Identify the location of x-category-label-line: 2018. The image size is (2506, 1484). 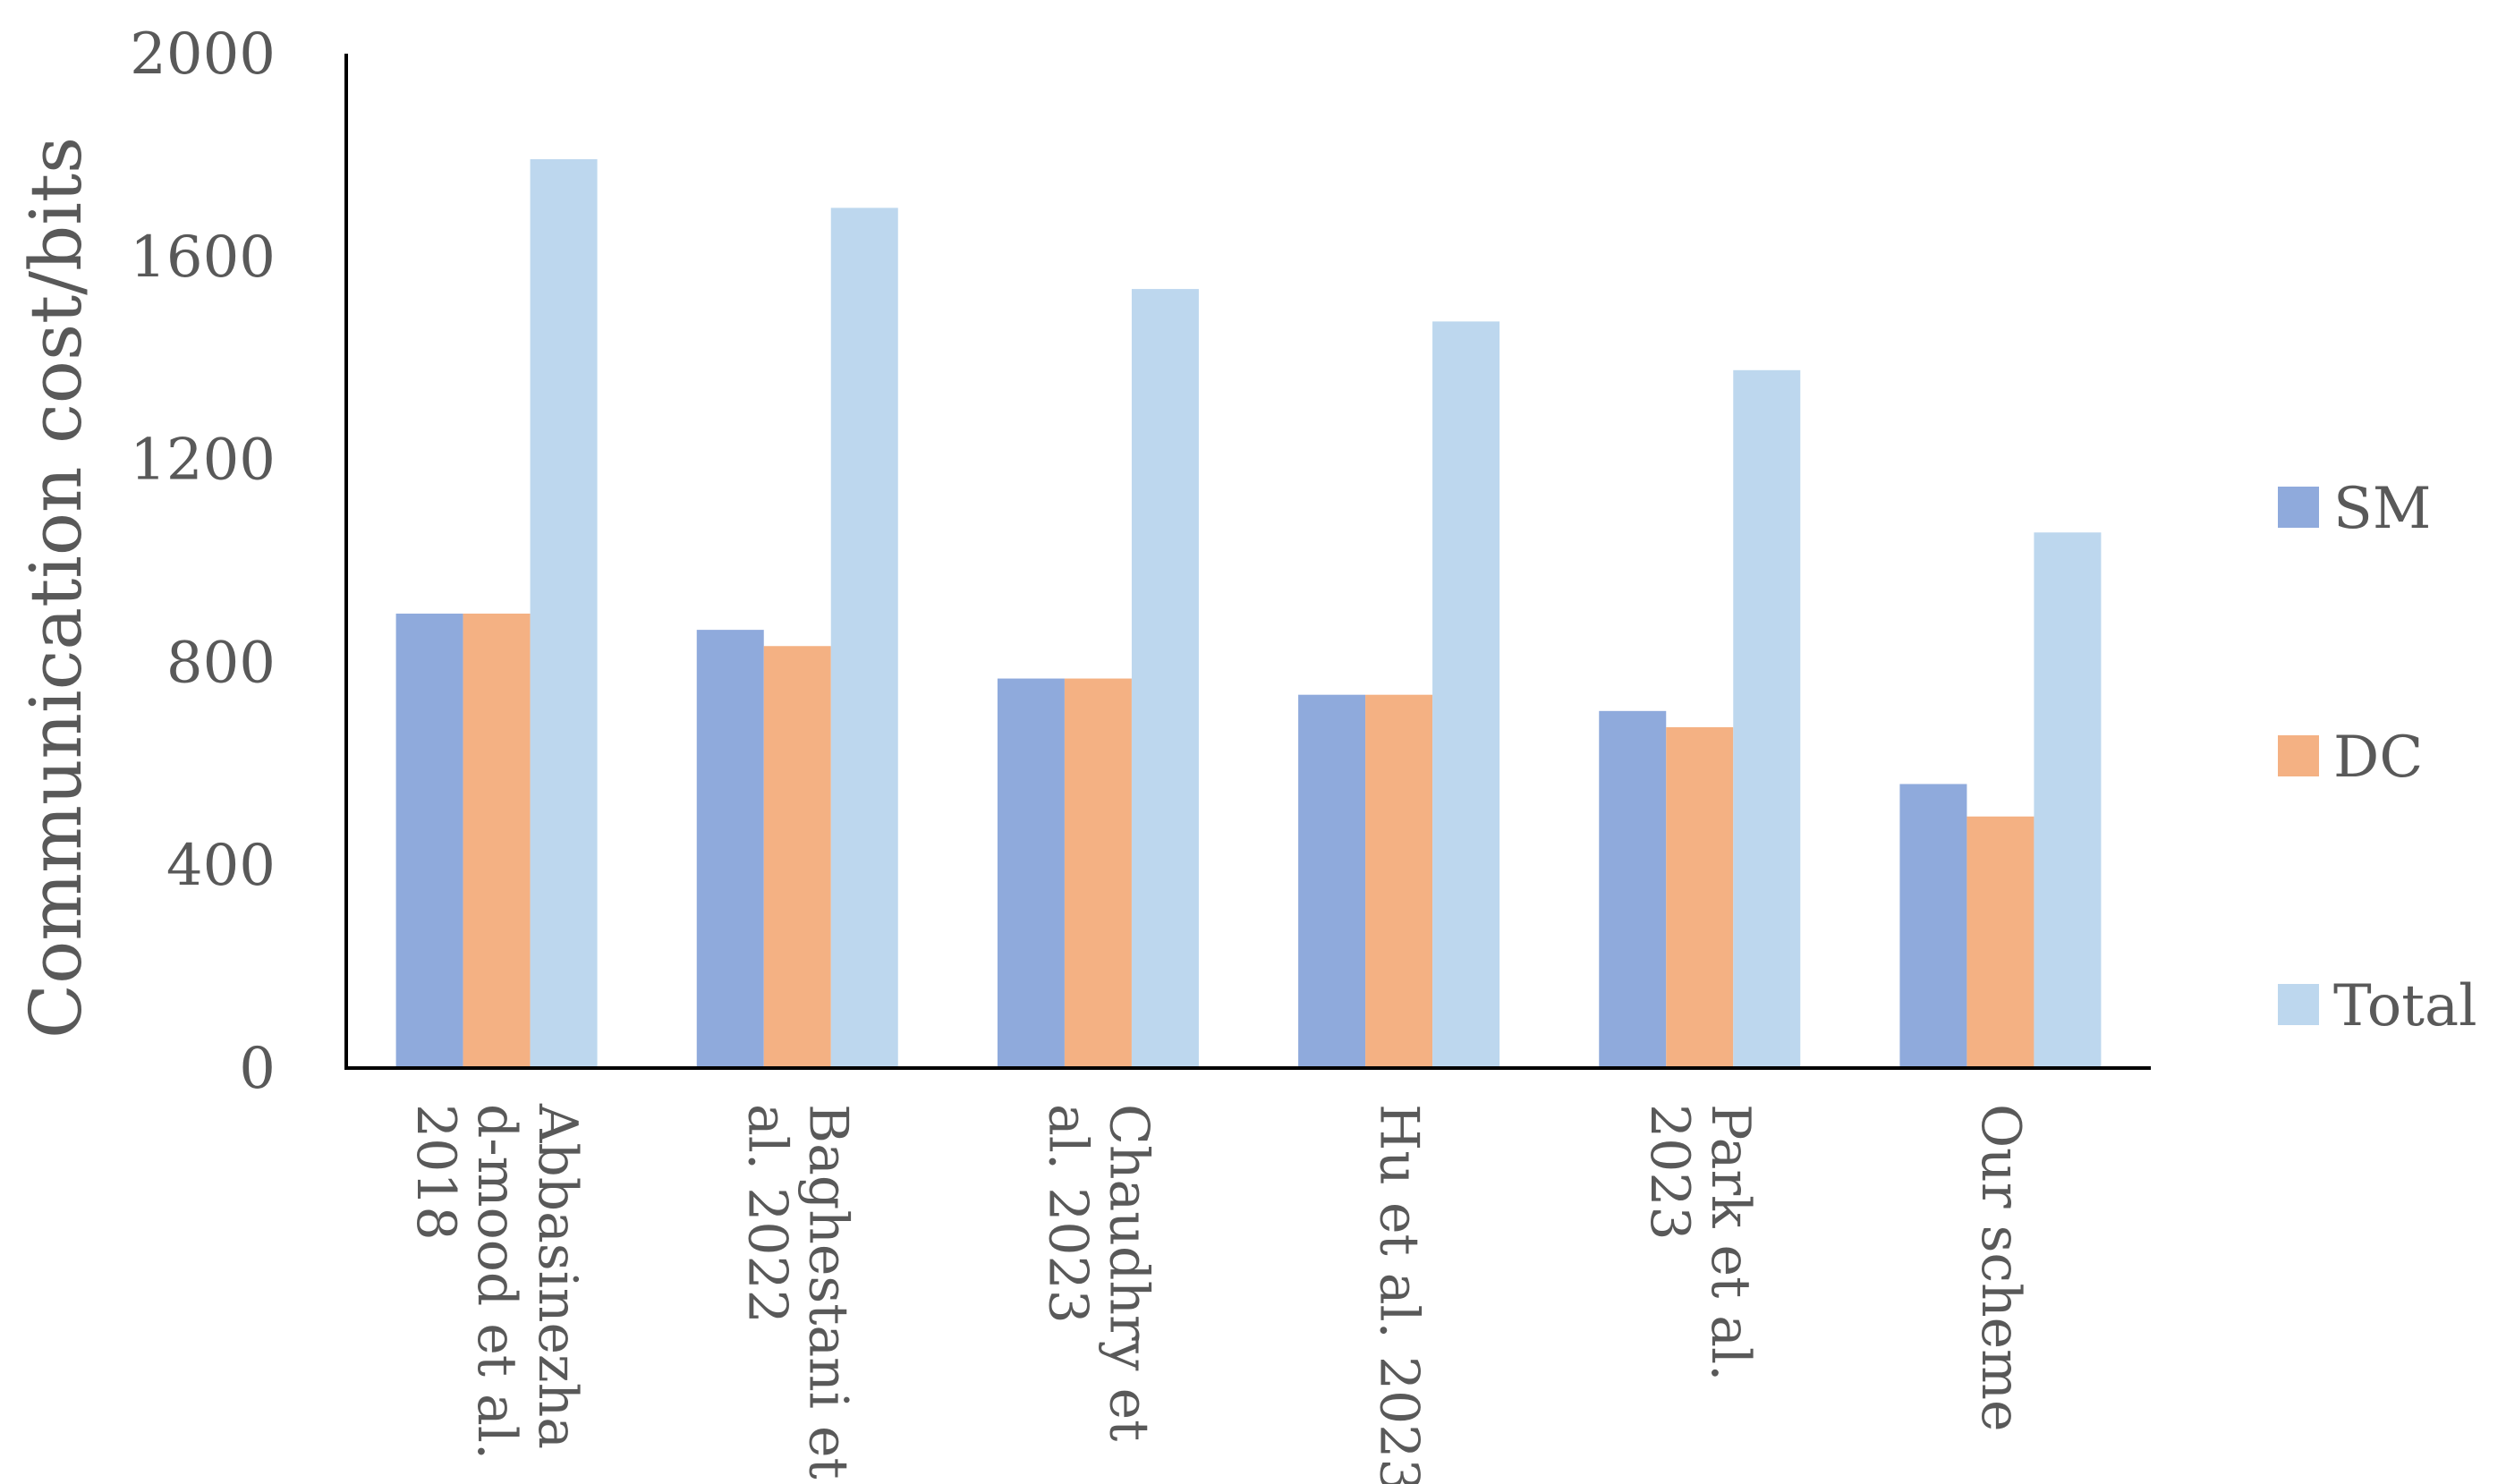
(435, 1172).